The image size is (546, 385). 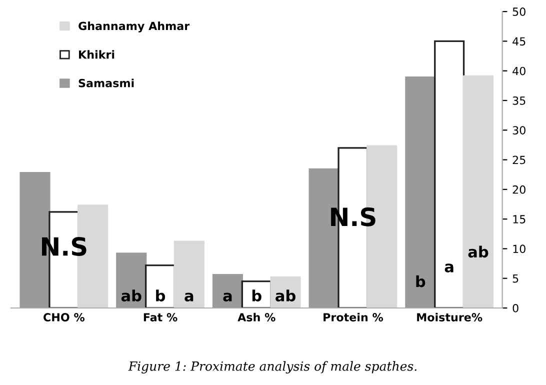 What do you see at coordinates (519, 100) in the screenshot?
I see `y-tick-label: 35` at bounding box center [519, 100].